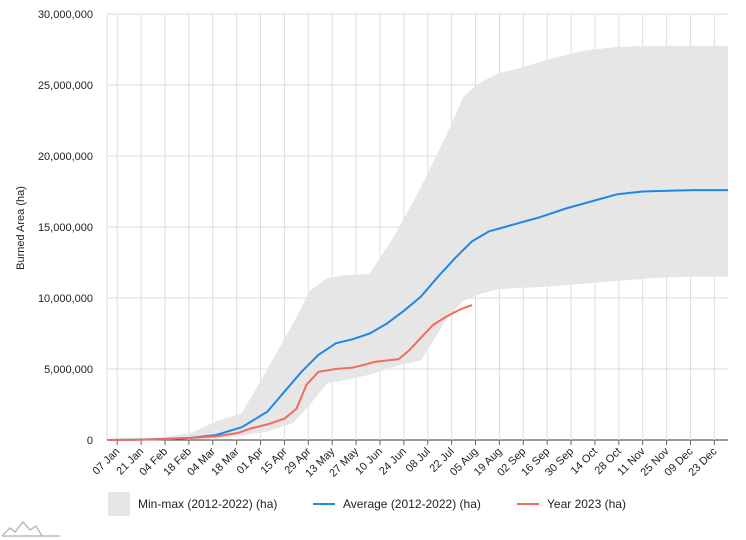 This screenshot has height=540, width=746. What do you see at coordinates (412, 504) in the screenshot?
I see `legend-label-average: Average (2012-2022) (ha)` at bounding box center [412, 504].